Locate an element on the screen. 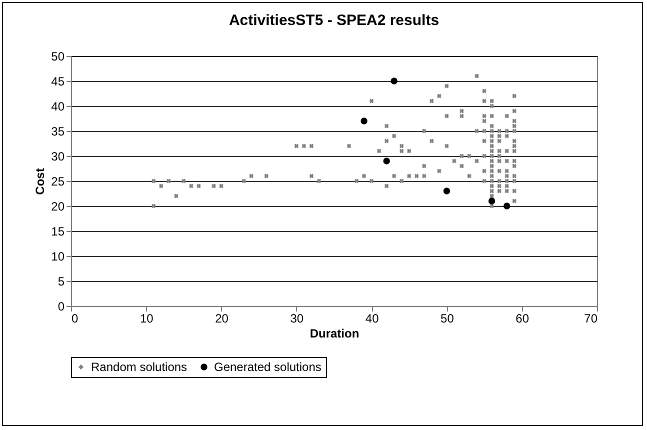 This screenshot has width=647, height=430. x-tick-label: 0 is located at coordinates (75, 319).